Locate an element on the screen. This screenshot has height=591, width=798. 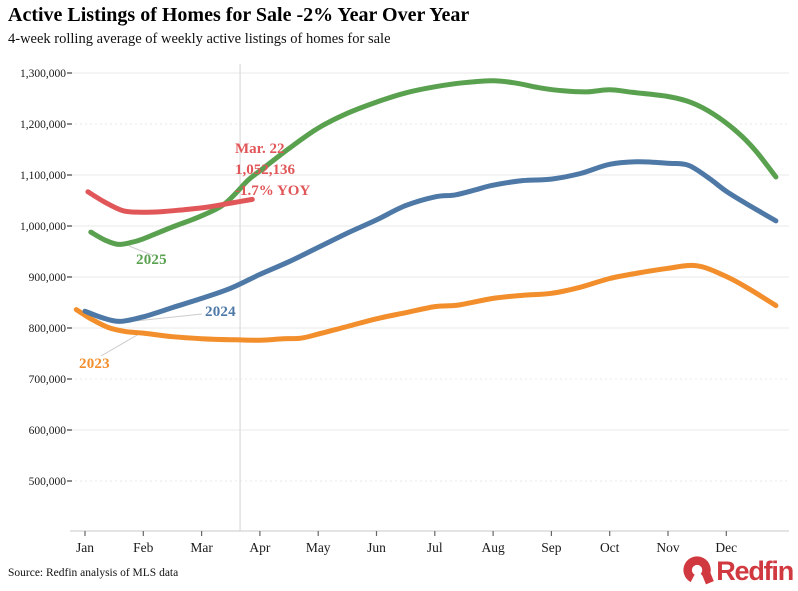
series-label-2023: 2023 is located at coordinates (94, 364).